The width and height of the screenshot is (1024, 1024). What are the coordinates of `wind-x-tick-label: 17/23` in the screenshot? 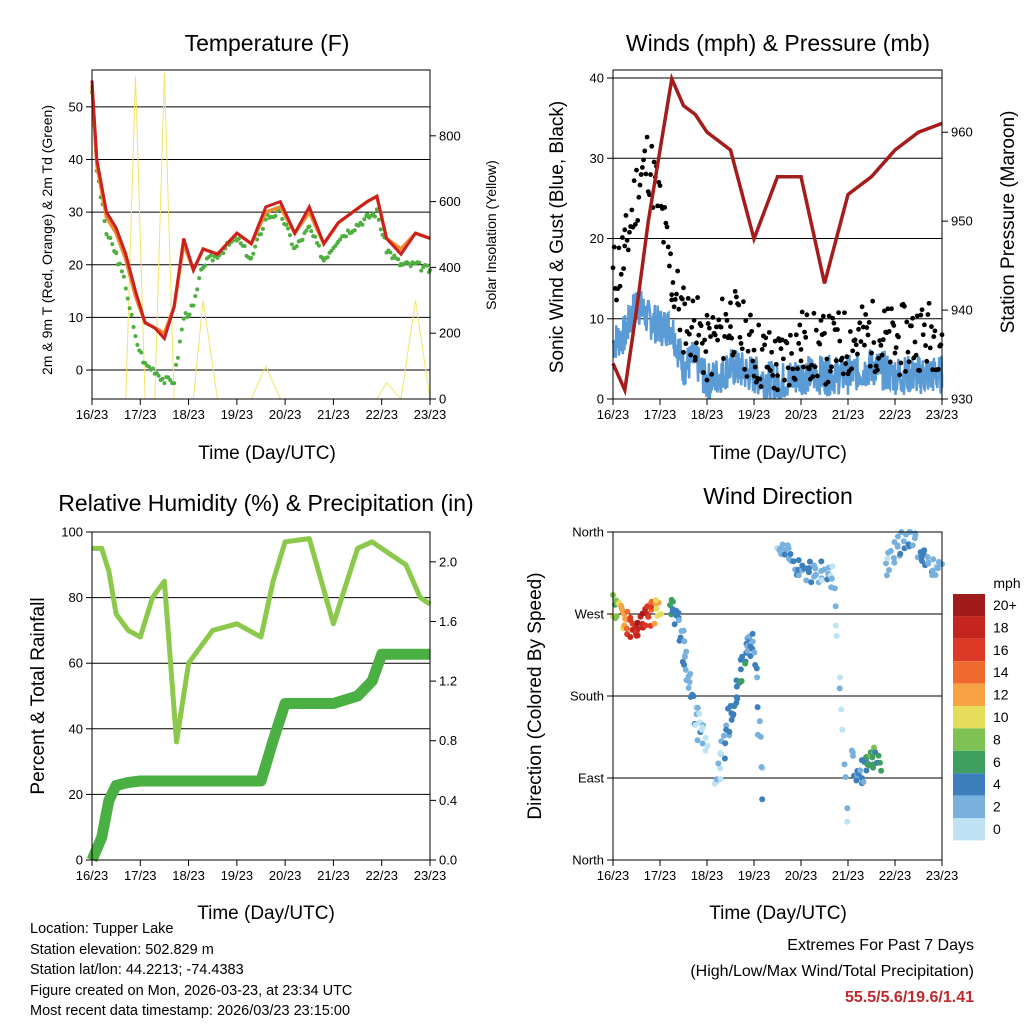 It's located at (660, 414).